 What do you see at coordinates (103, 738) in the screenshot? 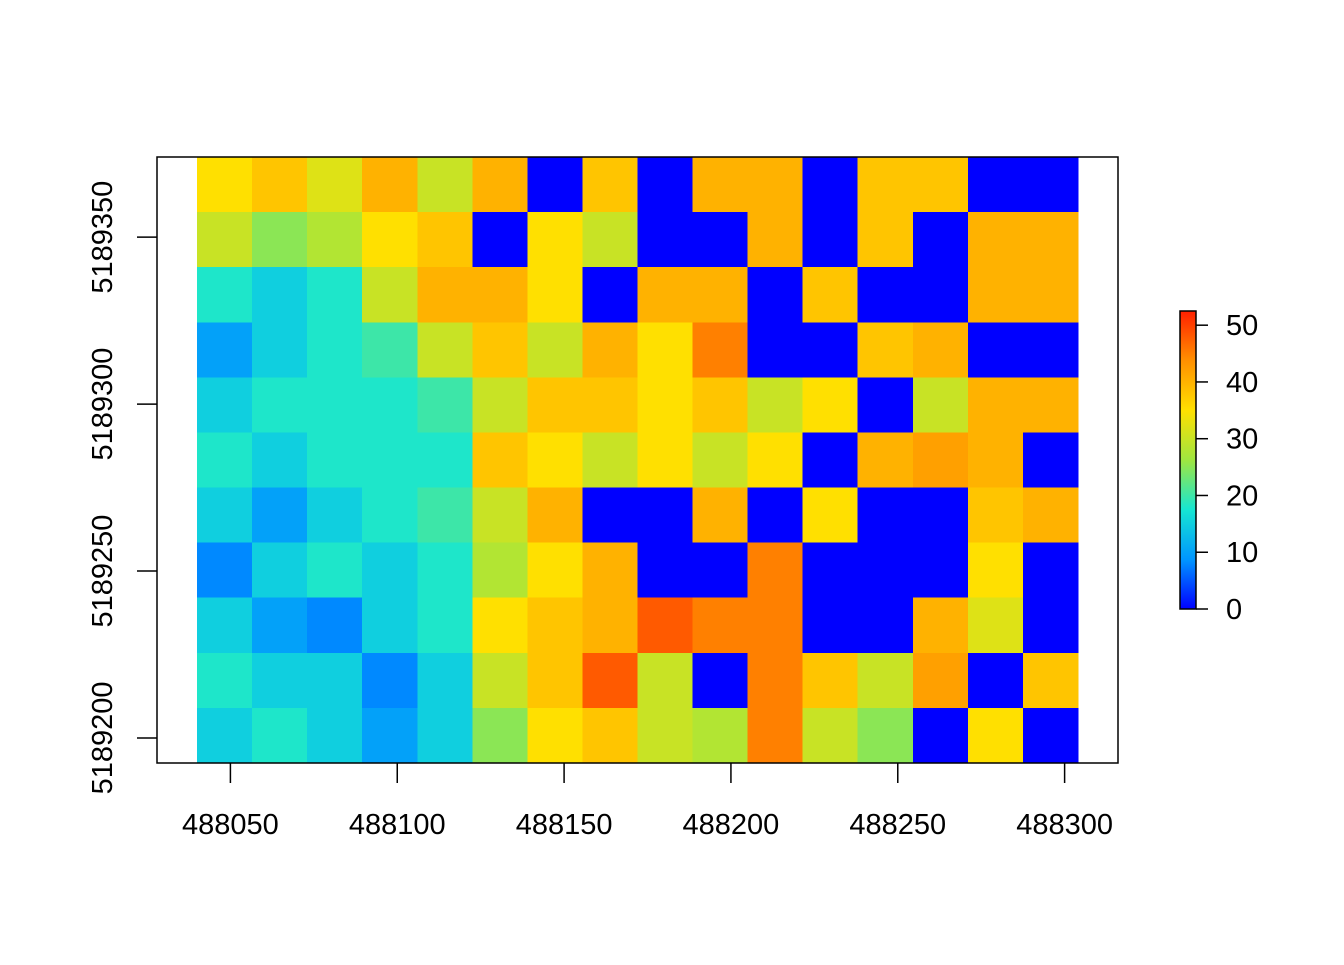
I see `y-tick-label: 5189200` at bounding box center [103, 738].